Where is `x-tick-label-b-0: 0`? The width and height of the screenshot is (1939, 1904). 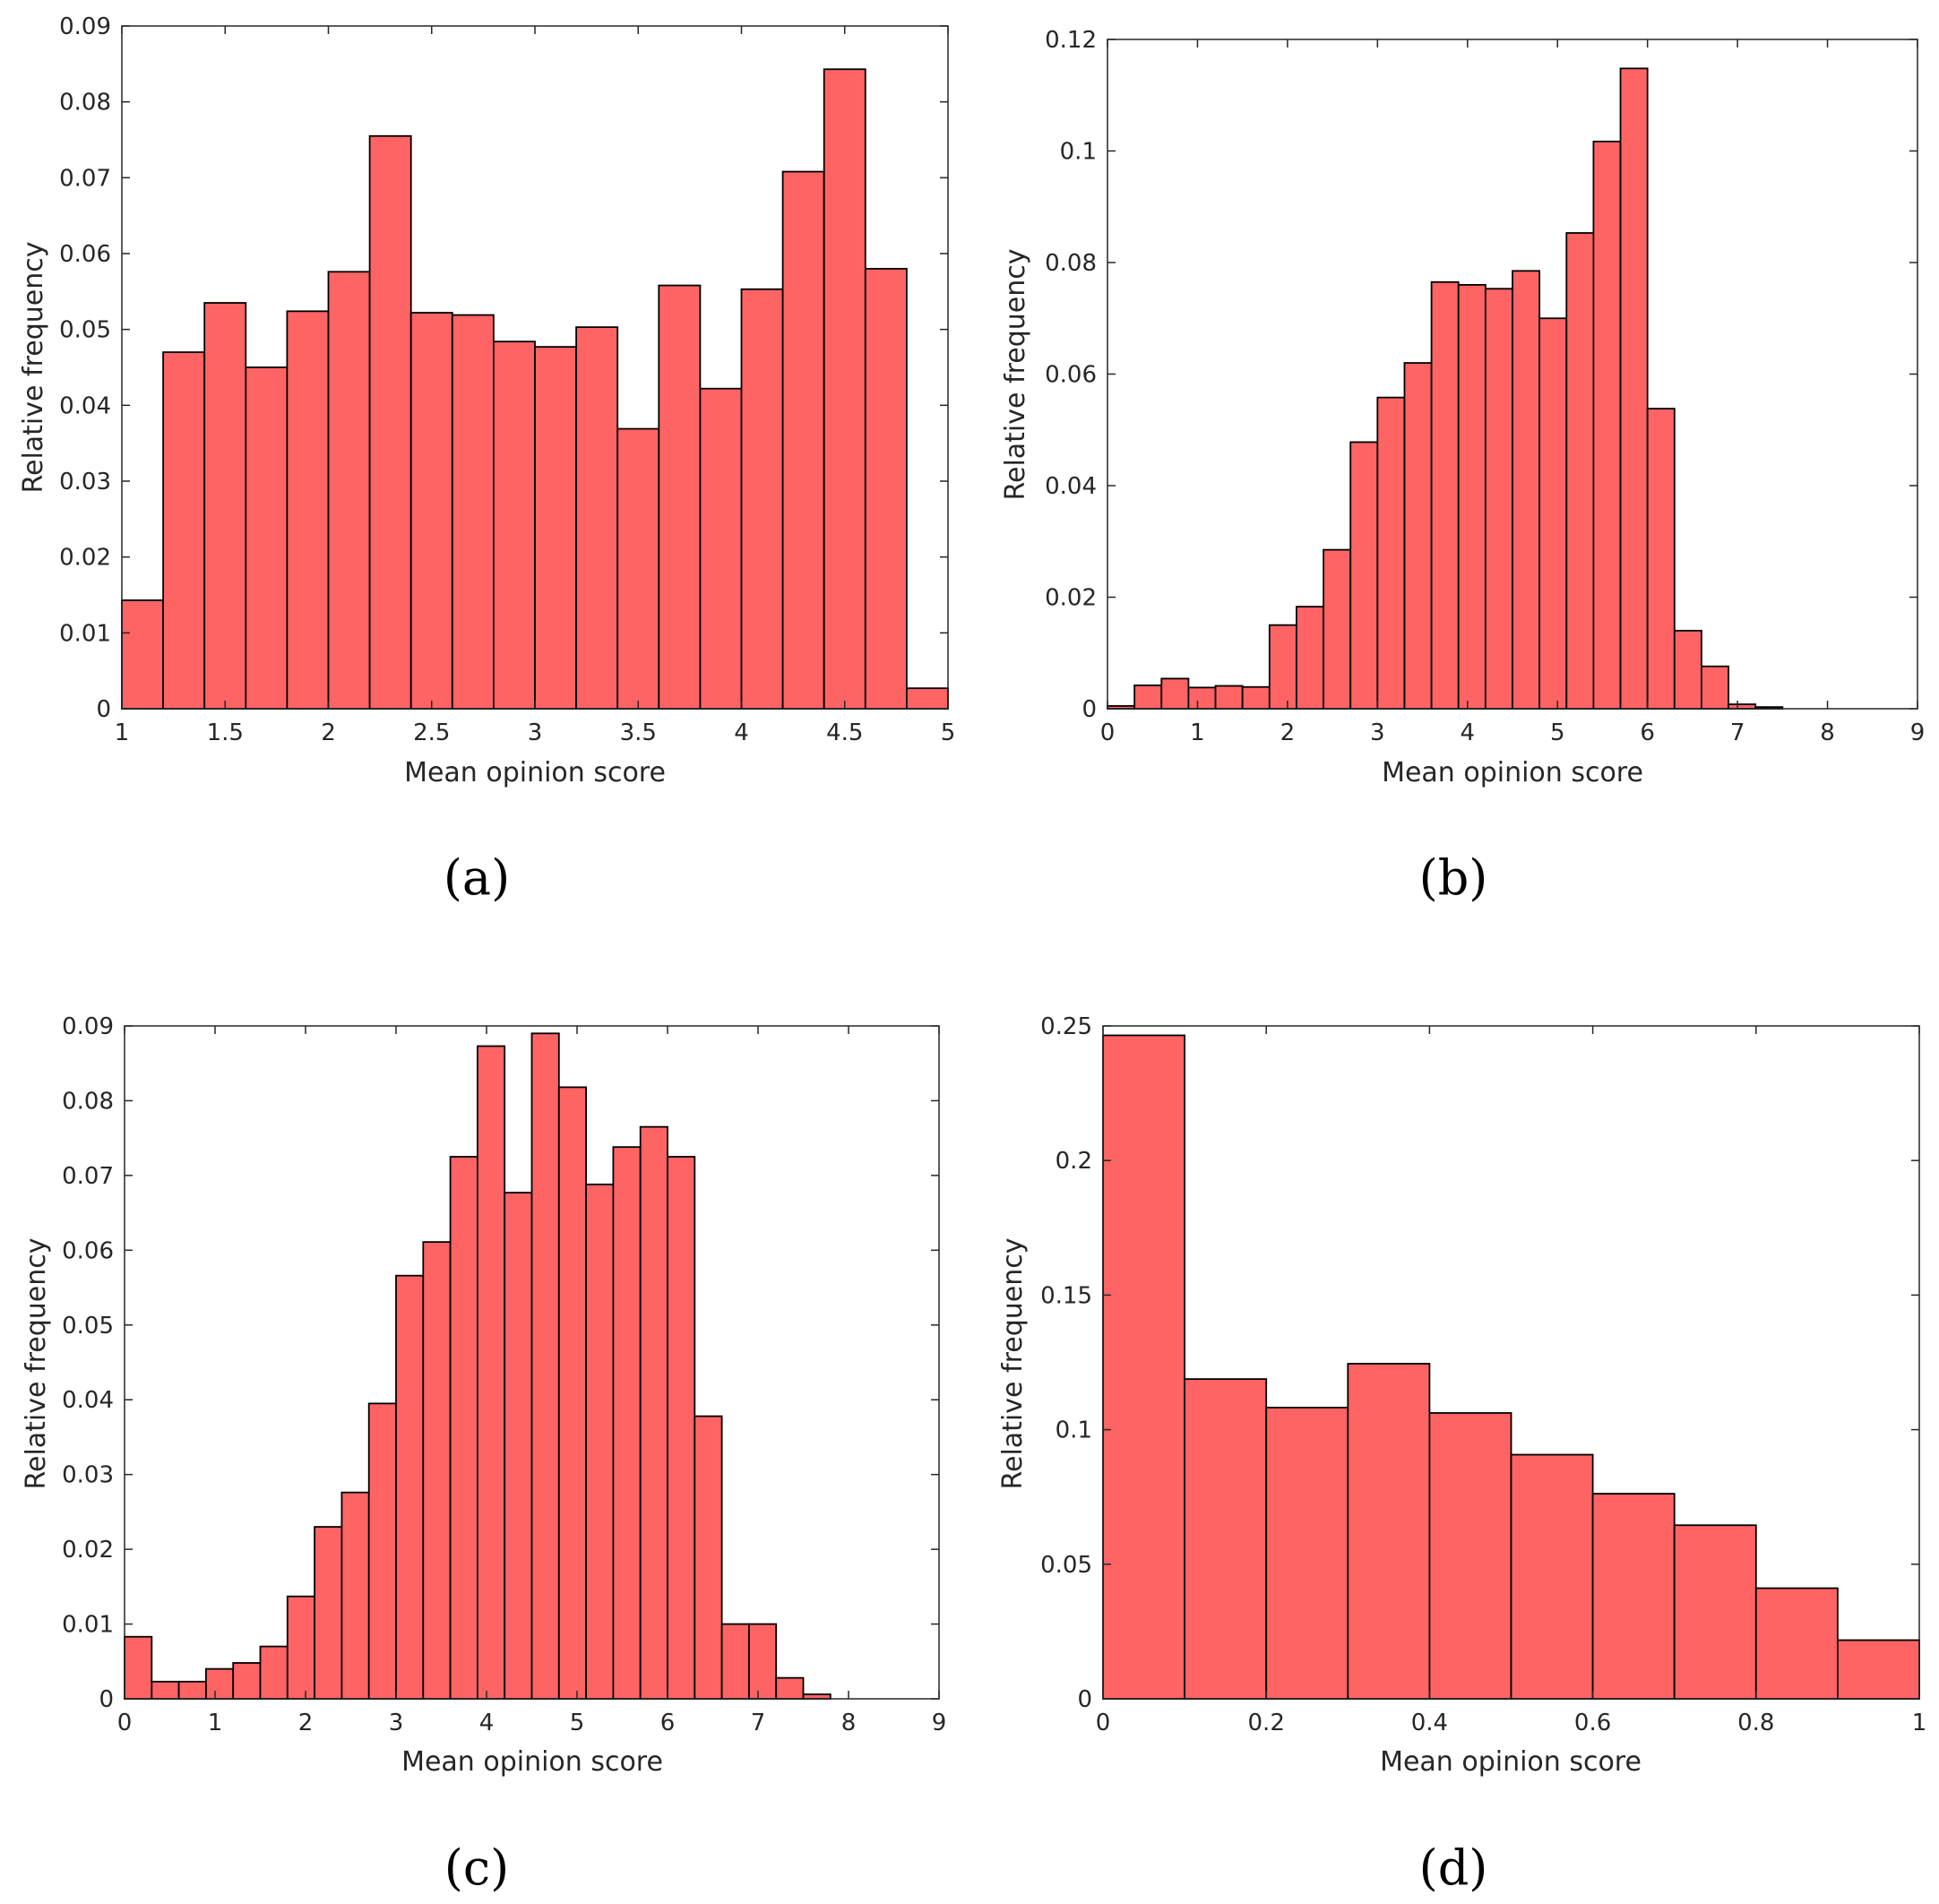 x-tick-label-b-0: 0 is located at coordinates (1108, 732).